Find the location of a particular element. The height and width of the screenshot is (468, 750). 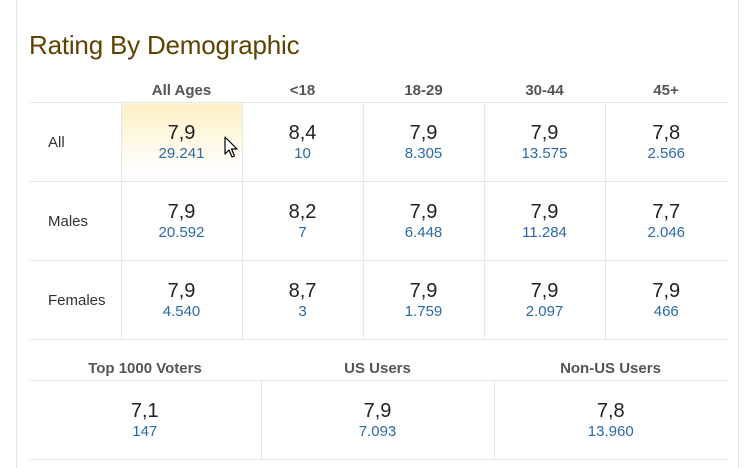

rating-cell: 8,7 3 is located at coordinates (303, 300).